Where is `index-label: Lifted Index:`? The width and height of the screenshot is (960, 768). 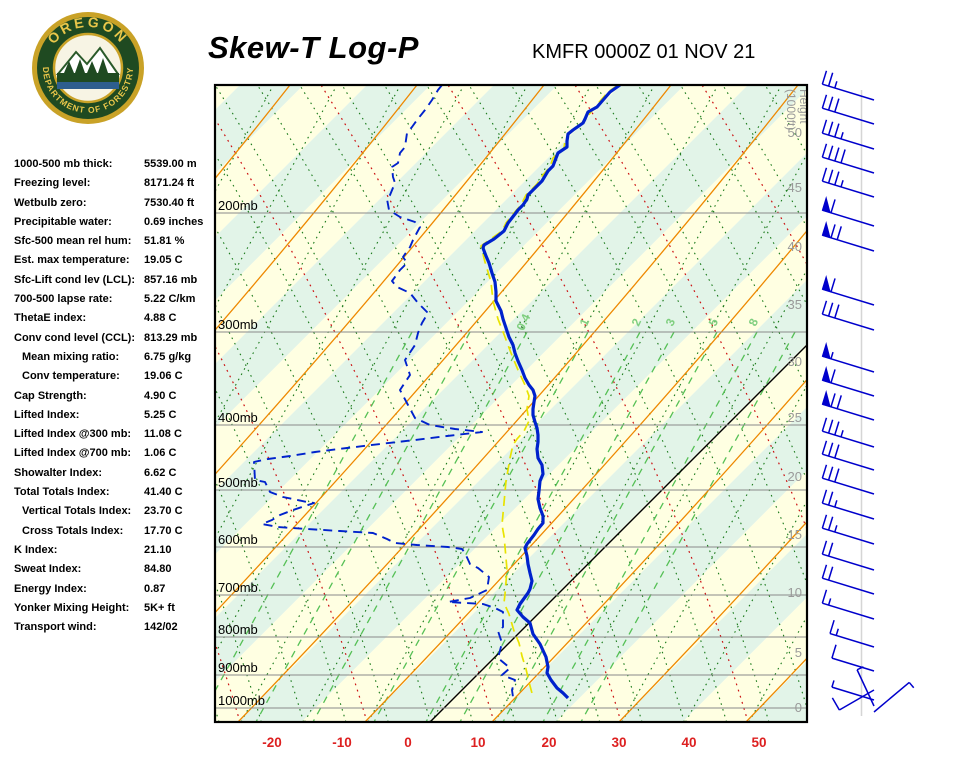
index-label: Lifted Index: is located at coordinates (47, 414).